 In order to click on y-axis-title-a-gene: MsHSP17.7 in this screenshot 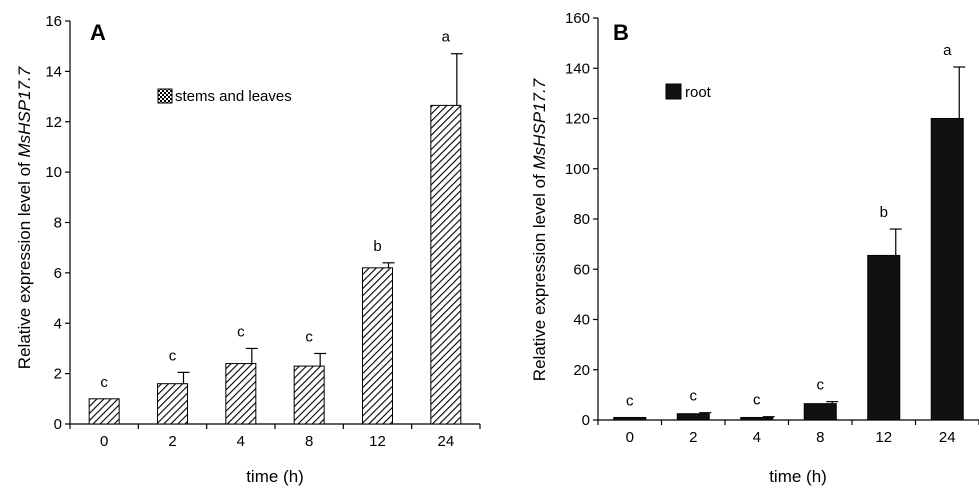, I will do `click(24, 111)`.